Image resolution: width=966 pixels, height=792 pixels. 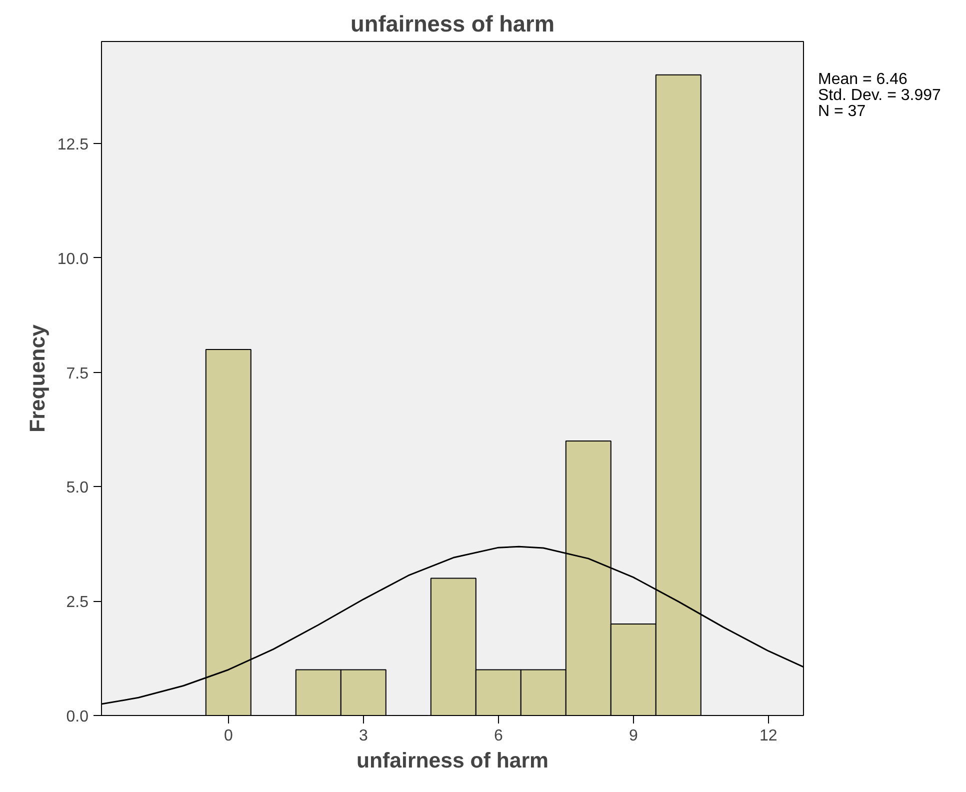 I want to click on x-tick-label: 6, so click(x=498, y=736).